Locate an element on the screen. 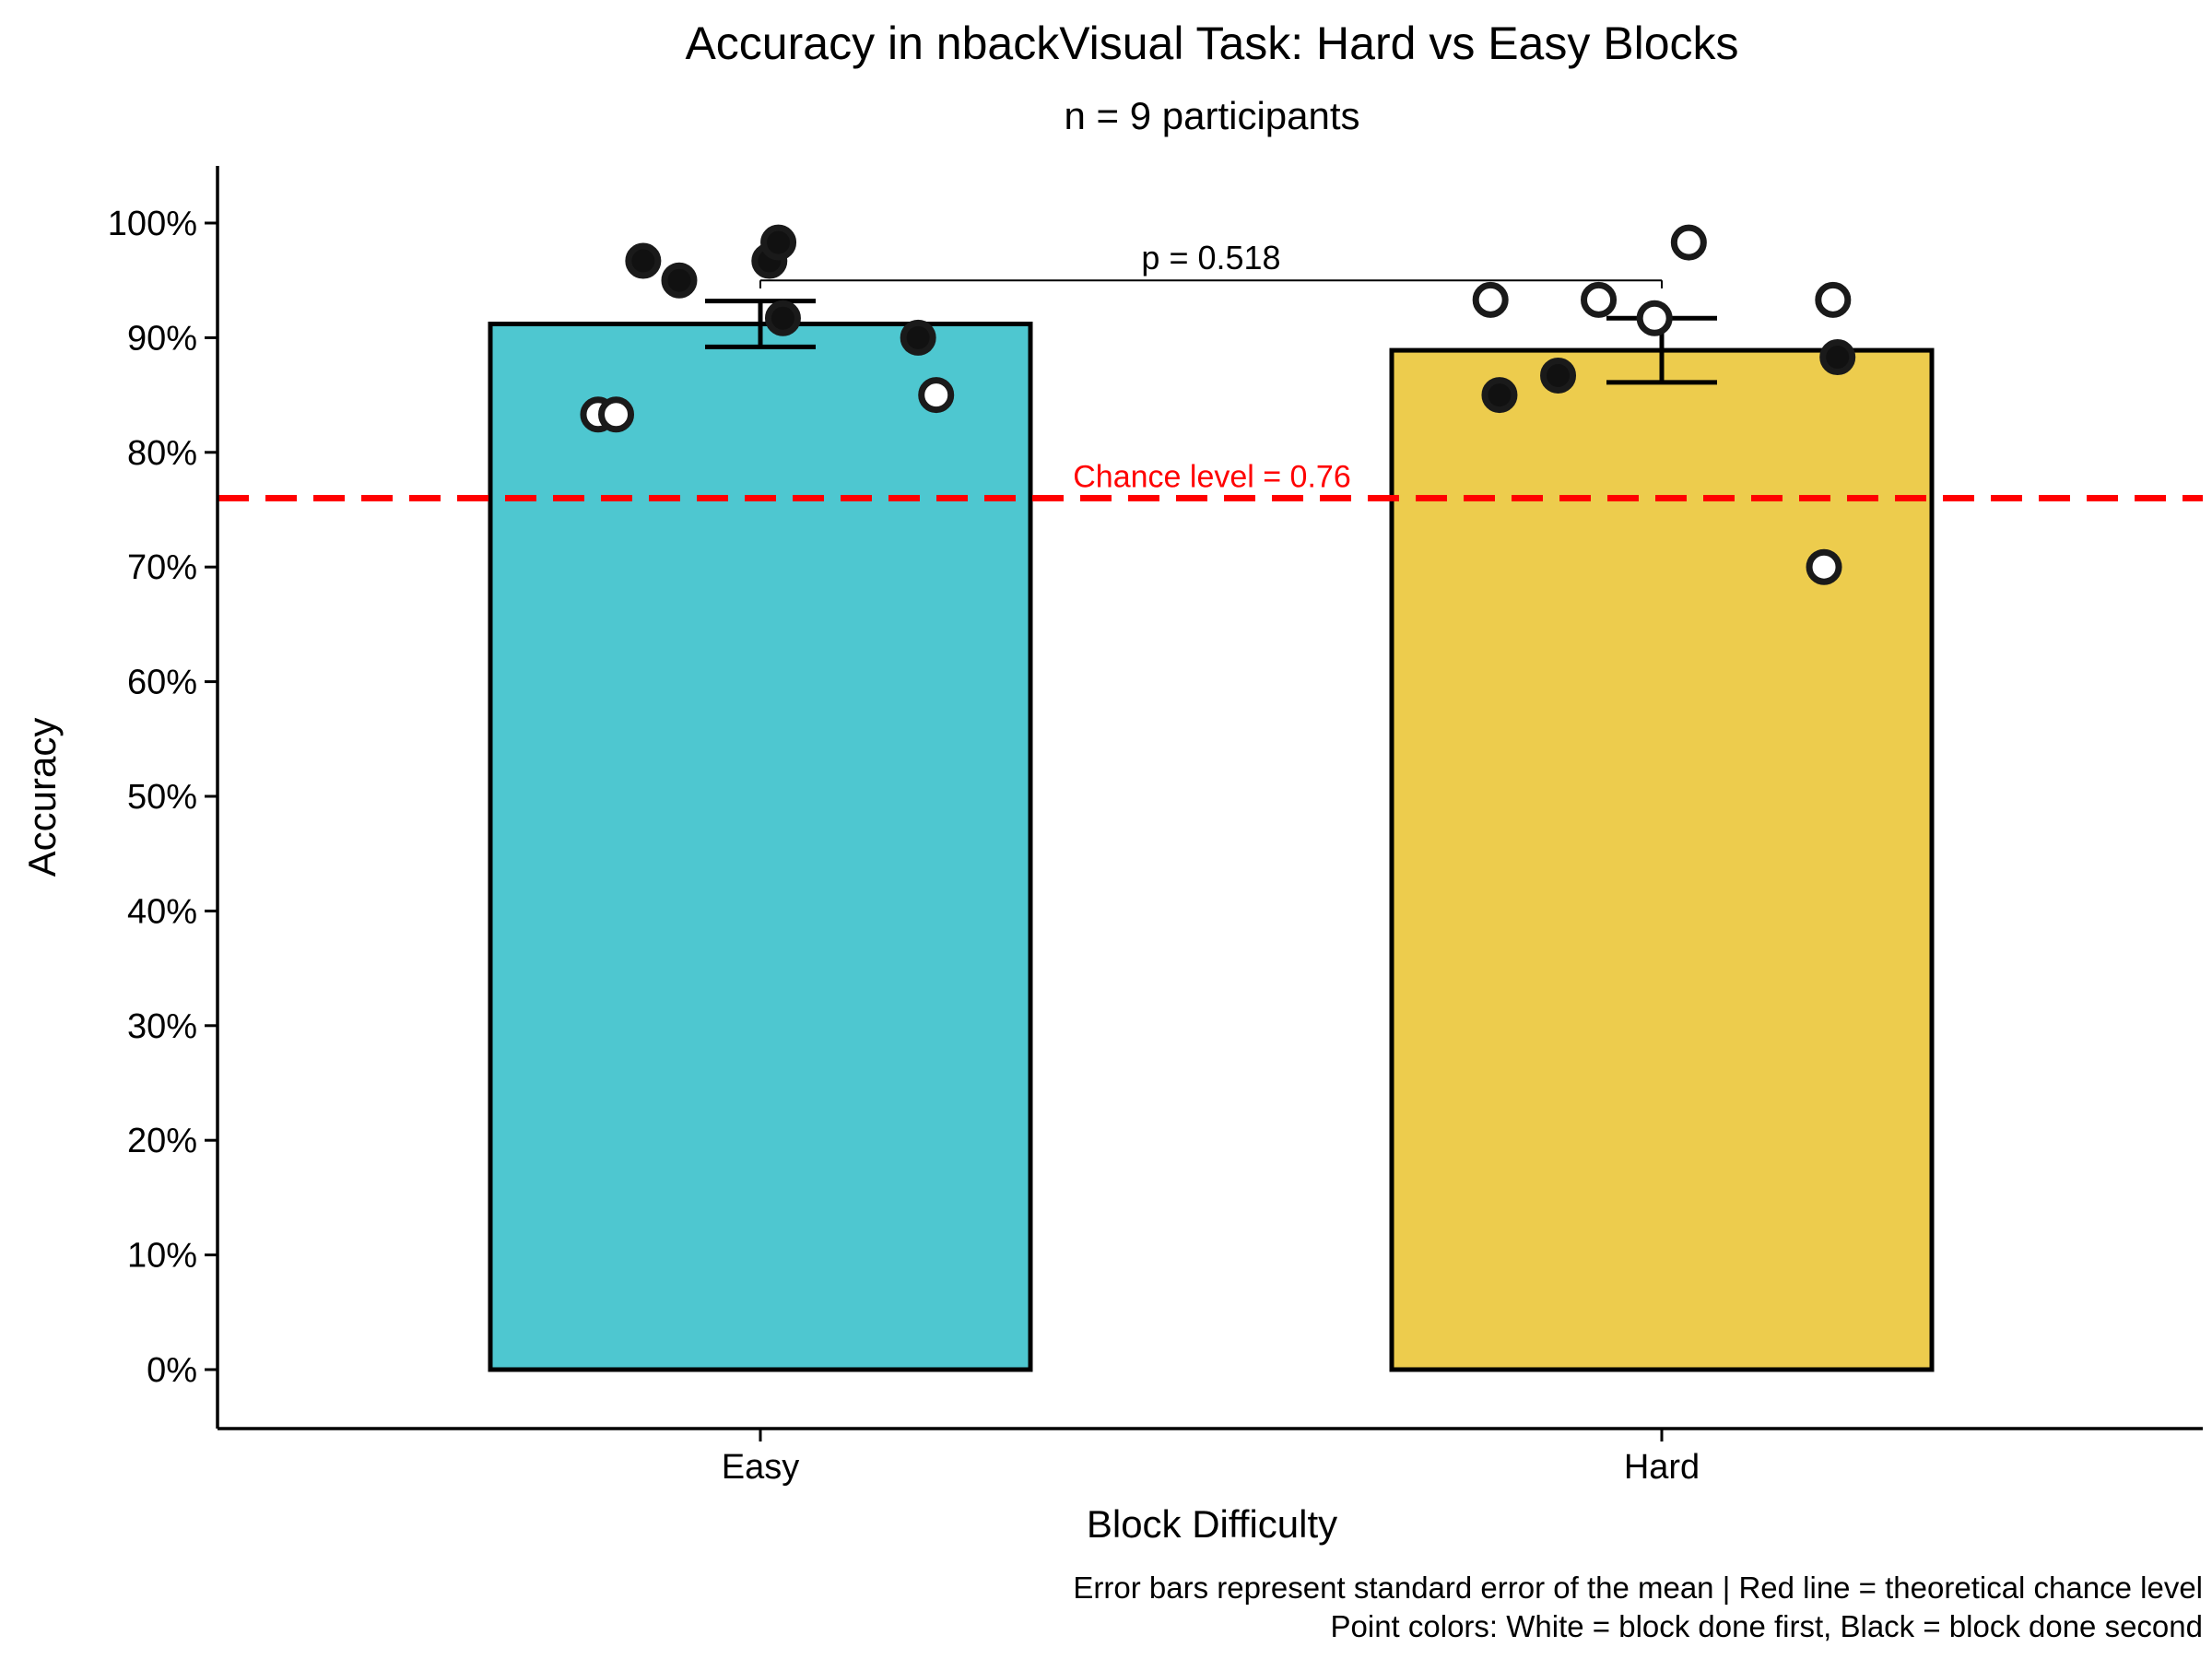  chance-level-label: Chance level = 0.76 is located at coordinates (1211, 477).